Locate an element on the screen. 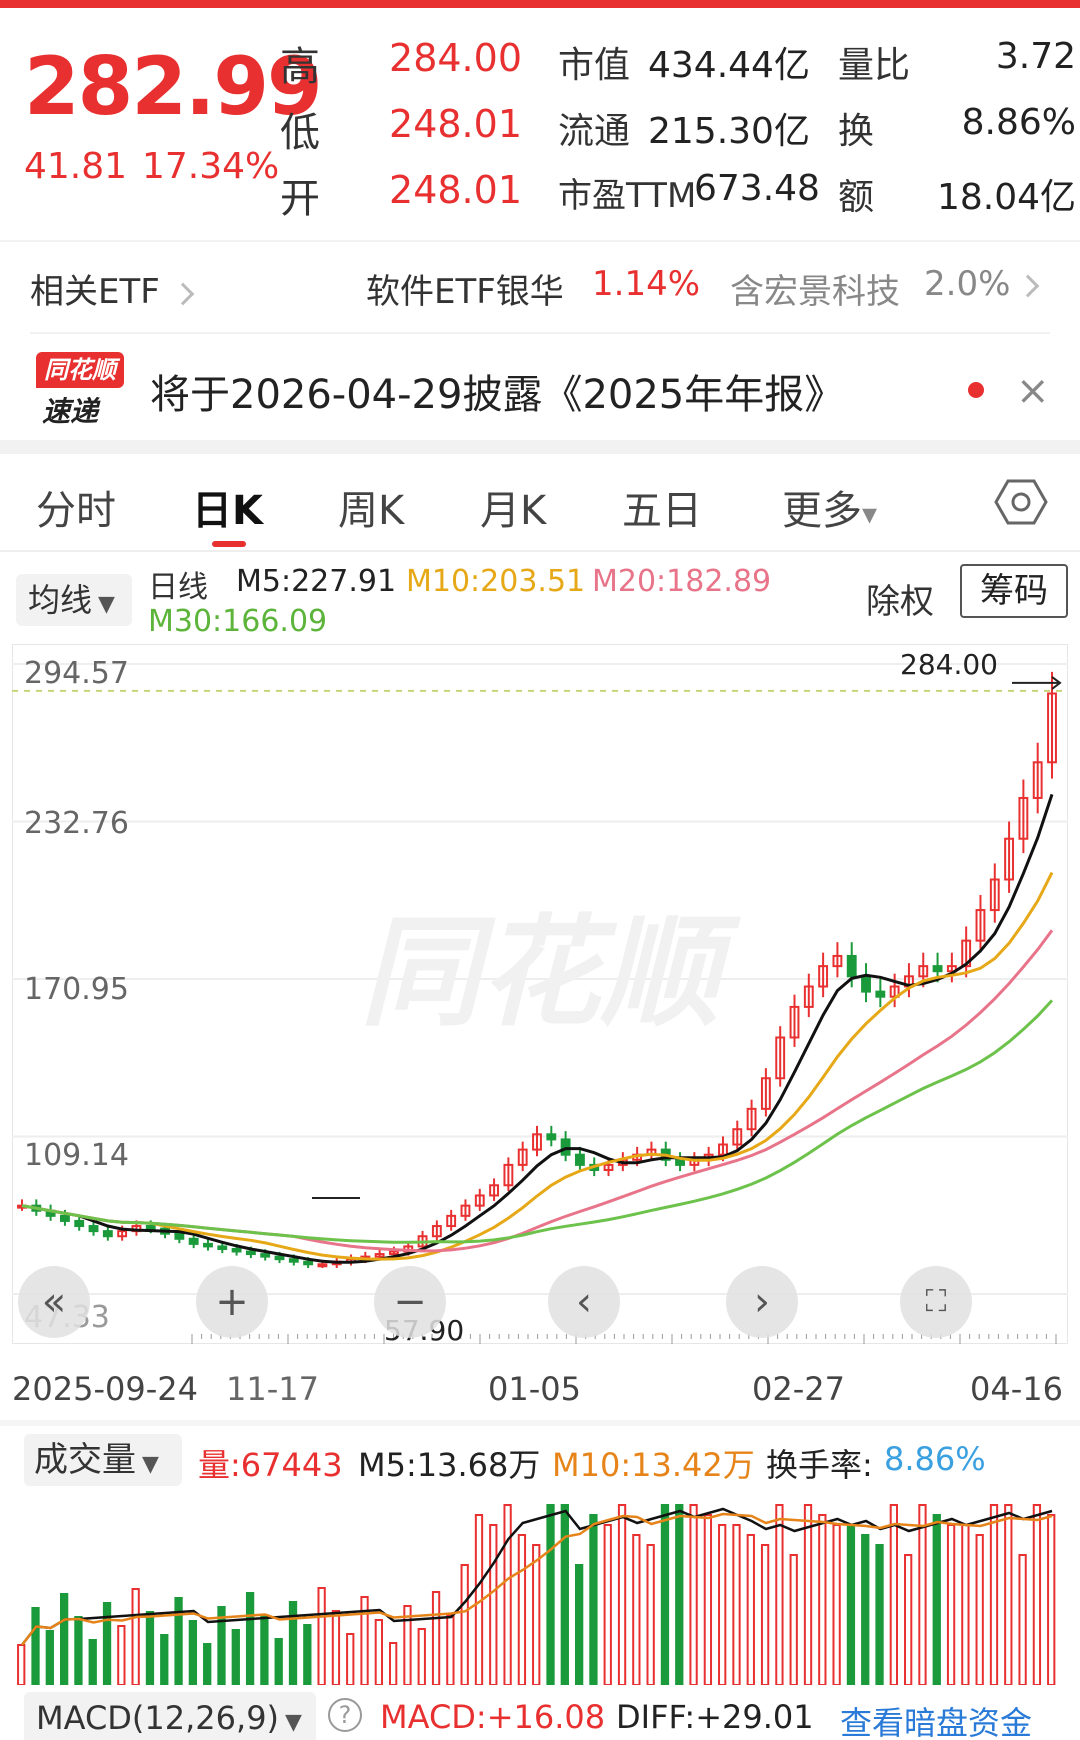 This screenshot has height=1740, width=1080. section-gap is located at coordinates (540, 447).